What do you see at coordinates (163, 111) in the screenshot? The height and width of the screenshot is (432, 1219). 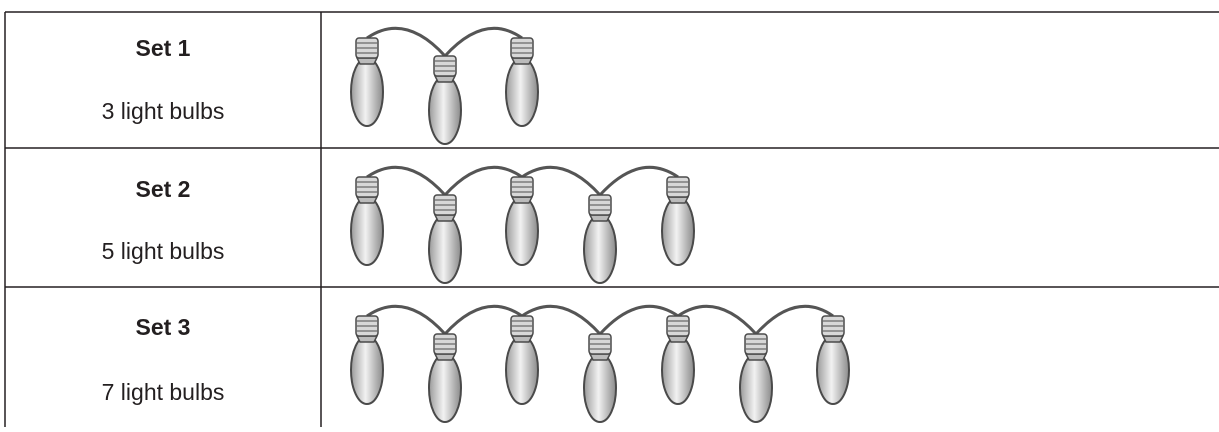 I see `set-description: 3 light bulbs` at bounding box center [163, 111].